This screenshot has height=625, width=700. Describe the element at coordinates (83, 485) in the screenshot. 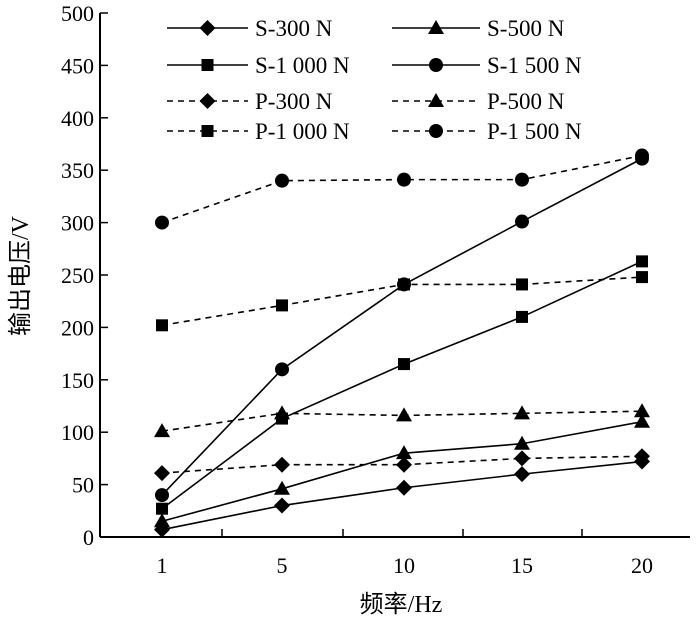

I see `y-tick-label: 50` at that location.